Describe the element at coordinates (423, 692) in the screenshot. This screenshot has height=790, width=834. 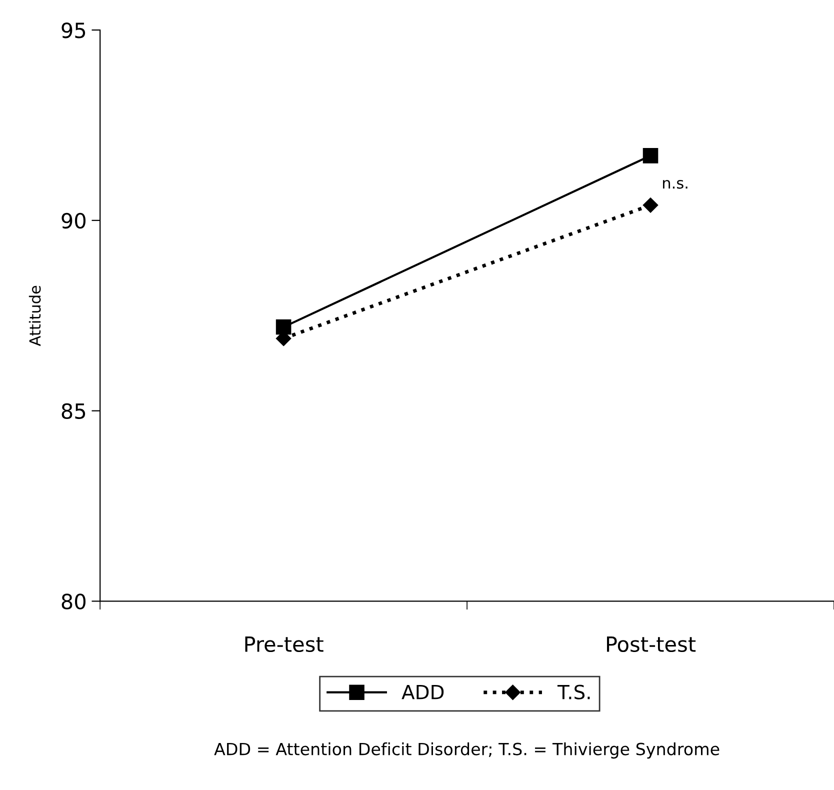
I see `legend-label: ADD` at that location.